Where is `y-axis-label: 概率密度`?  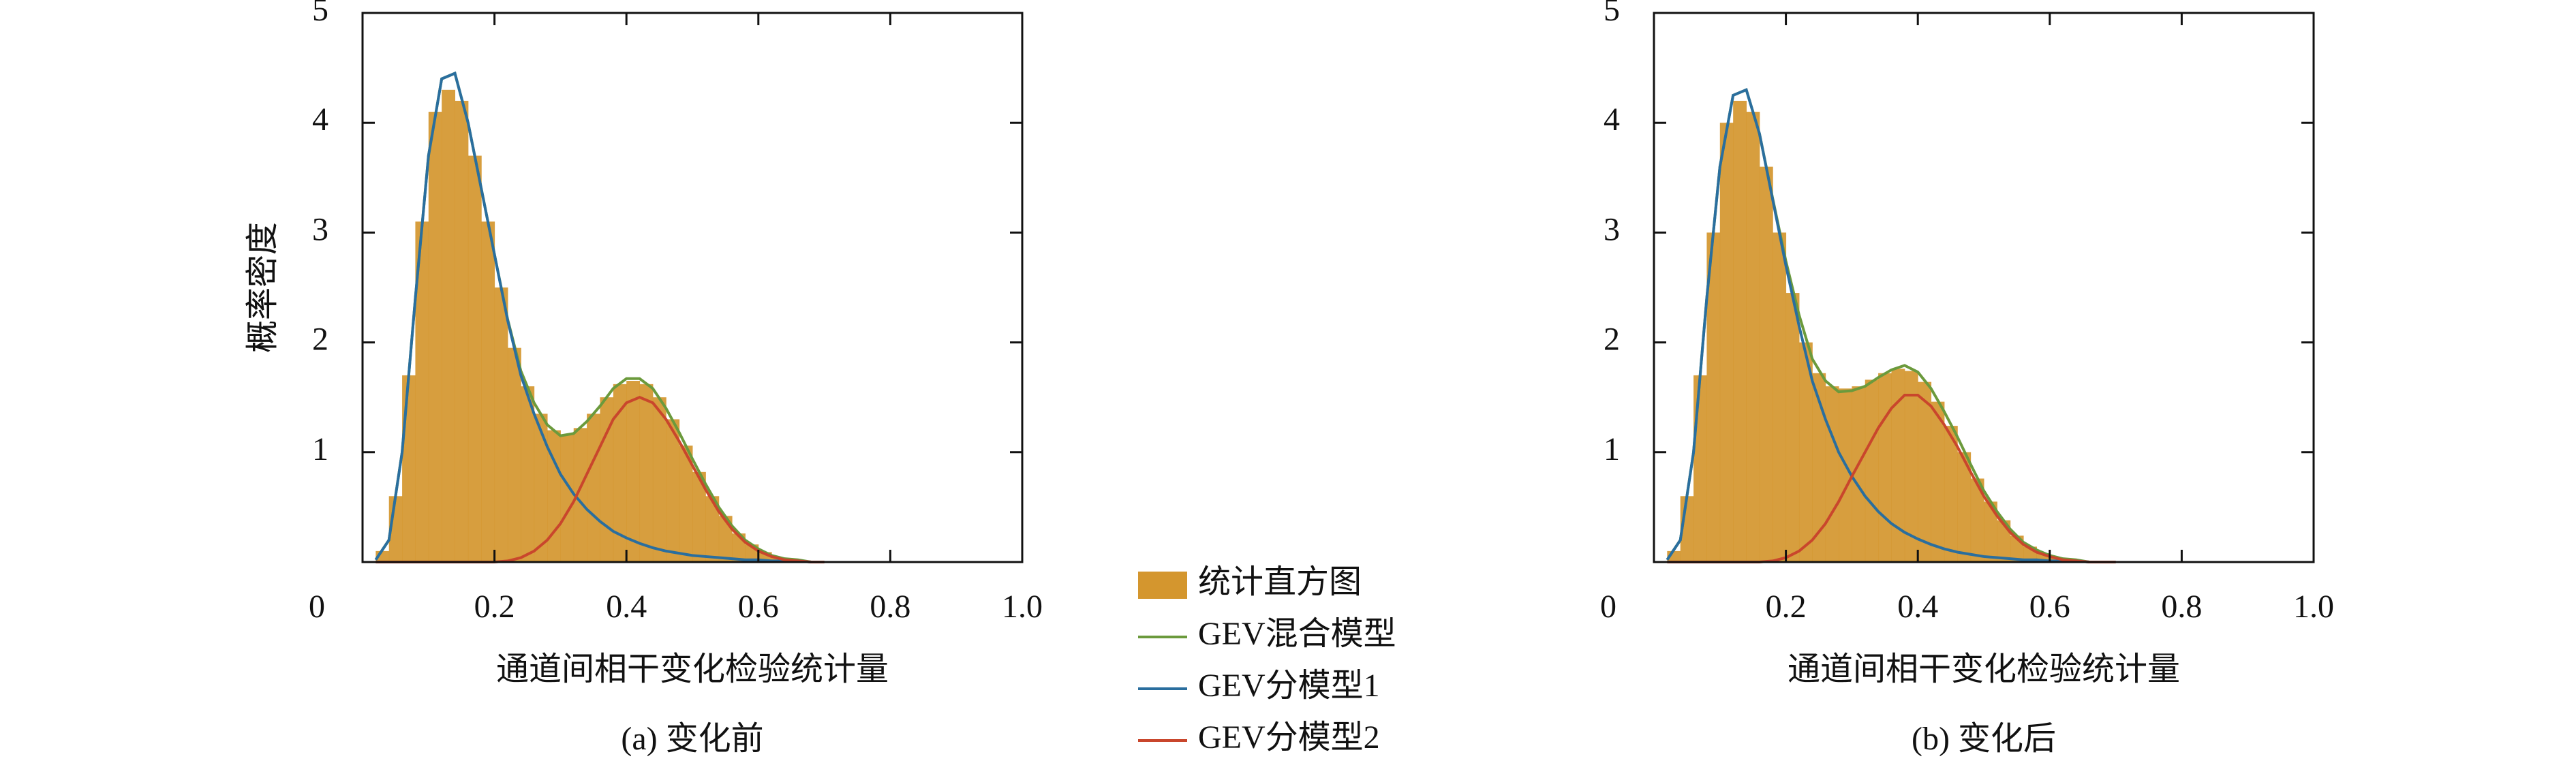
y-axis-label: 概率密度 is located at coordinates (263, 287).